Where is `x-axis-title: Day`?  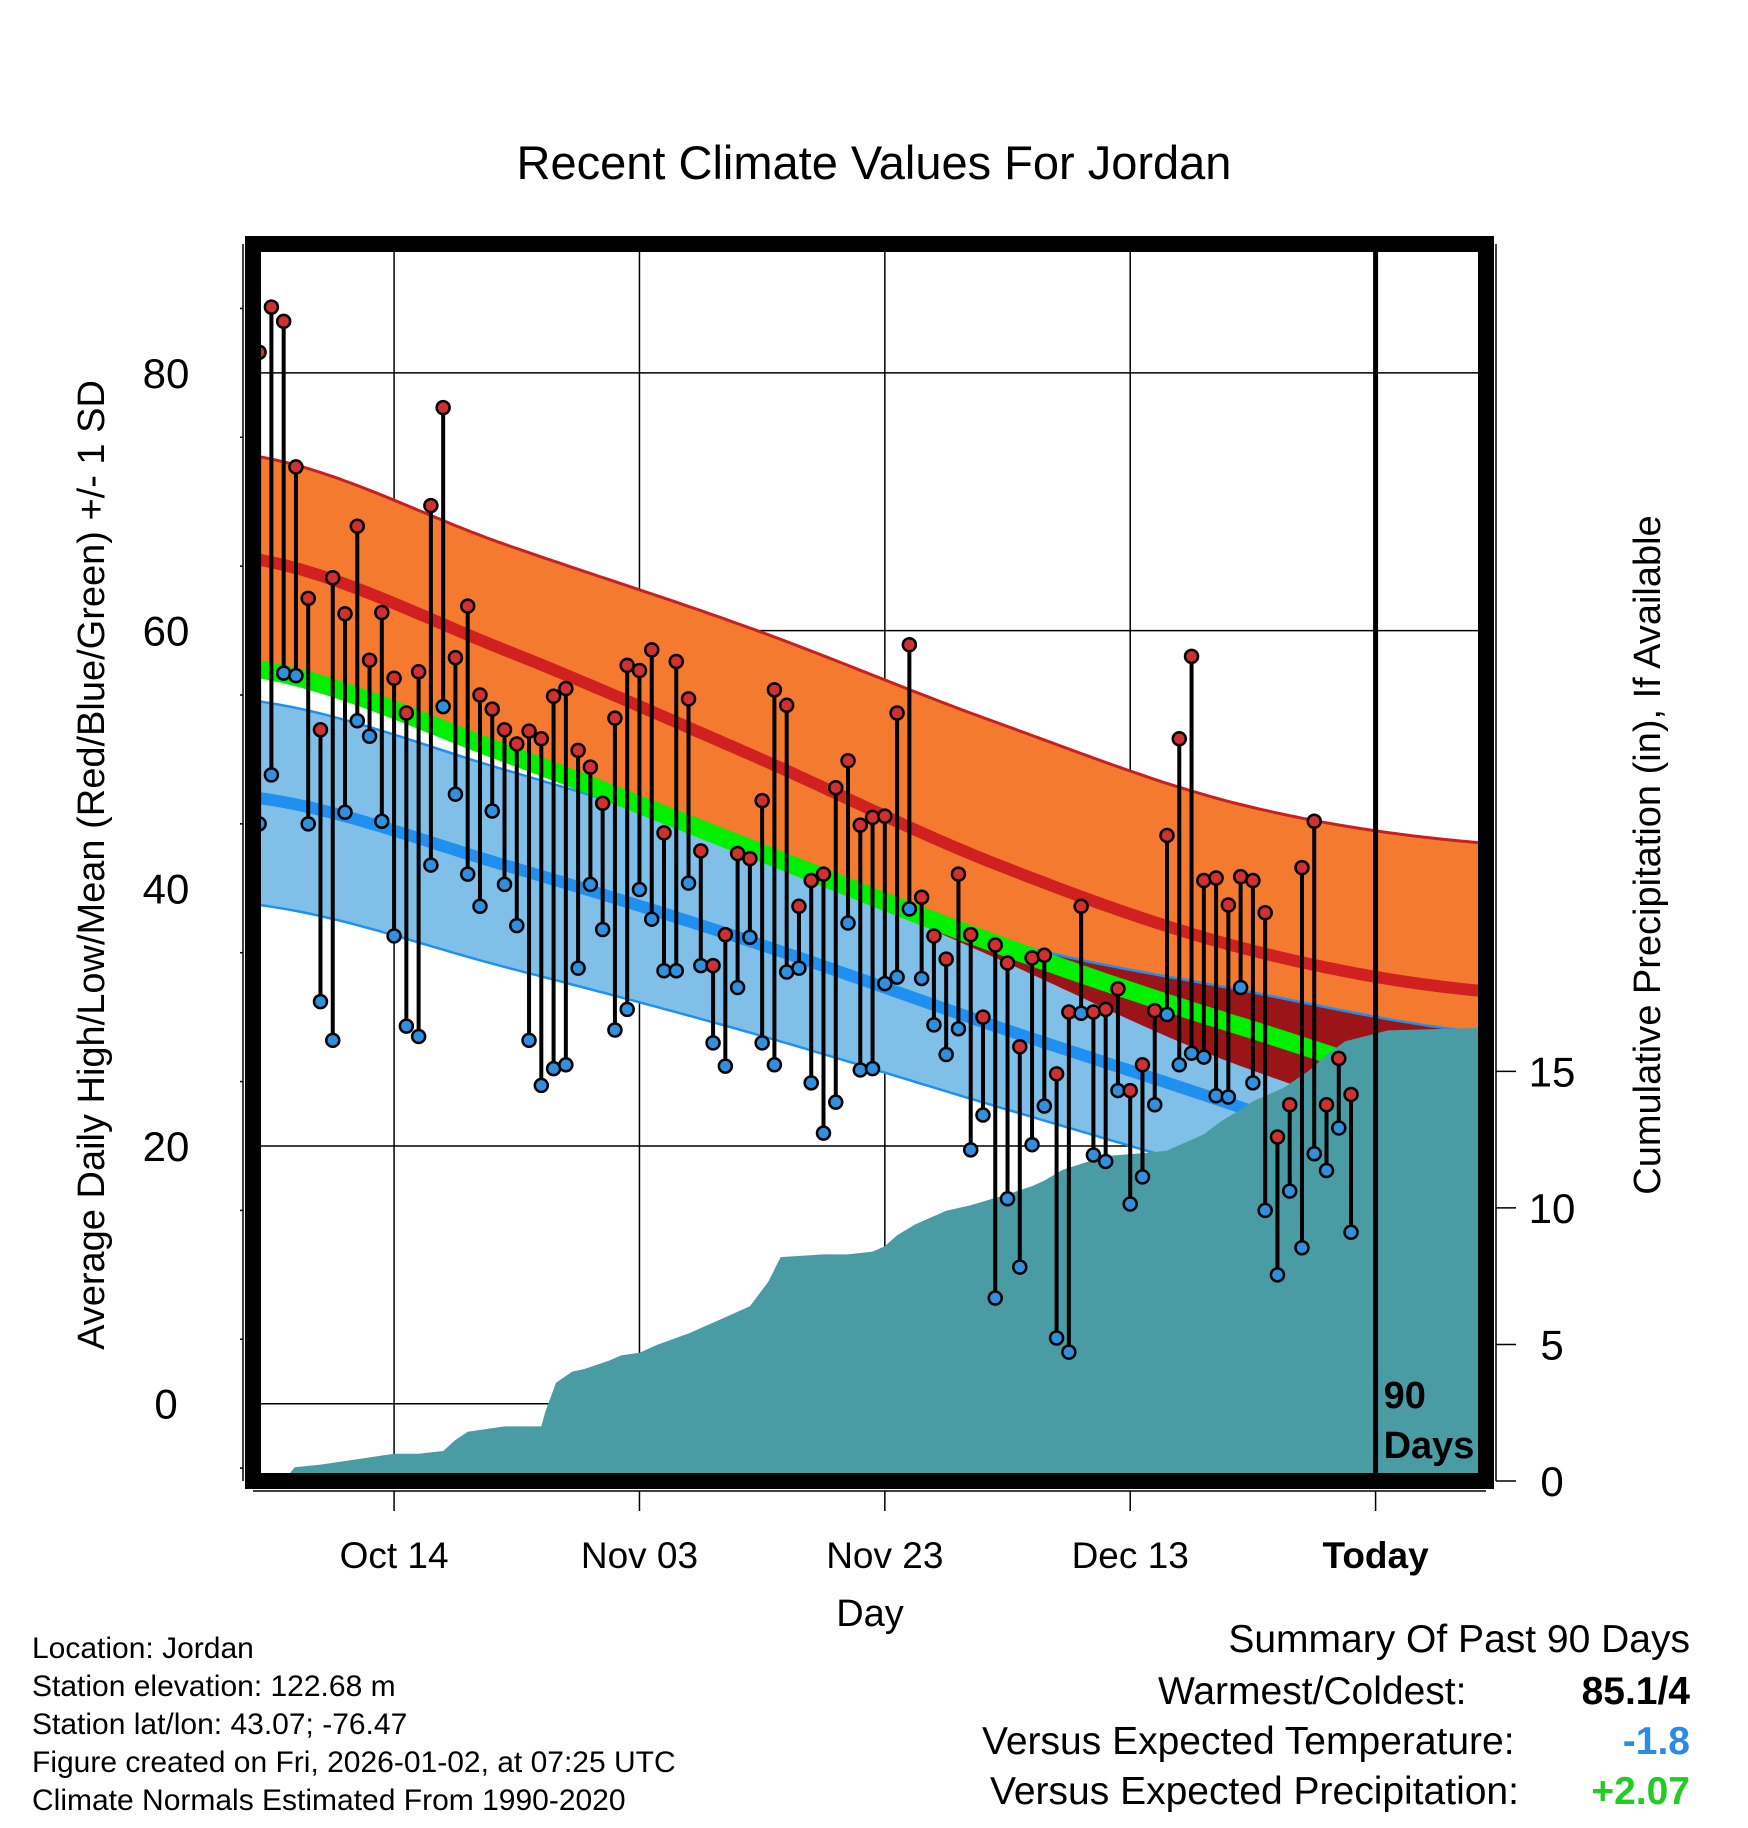
x-axis-title: Day is located at coordinates (870, 1614).